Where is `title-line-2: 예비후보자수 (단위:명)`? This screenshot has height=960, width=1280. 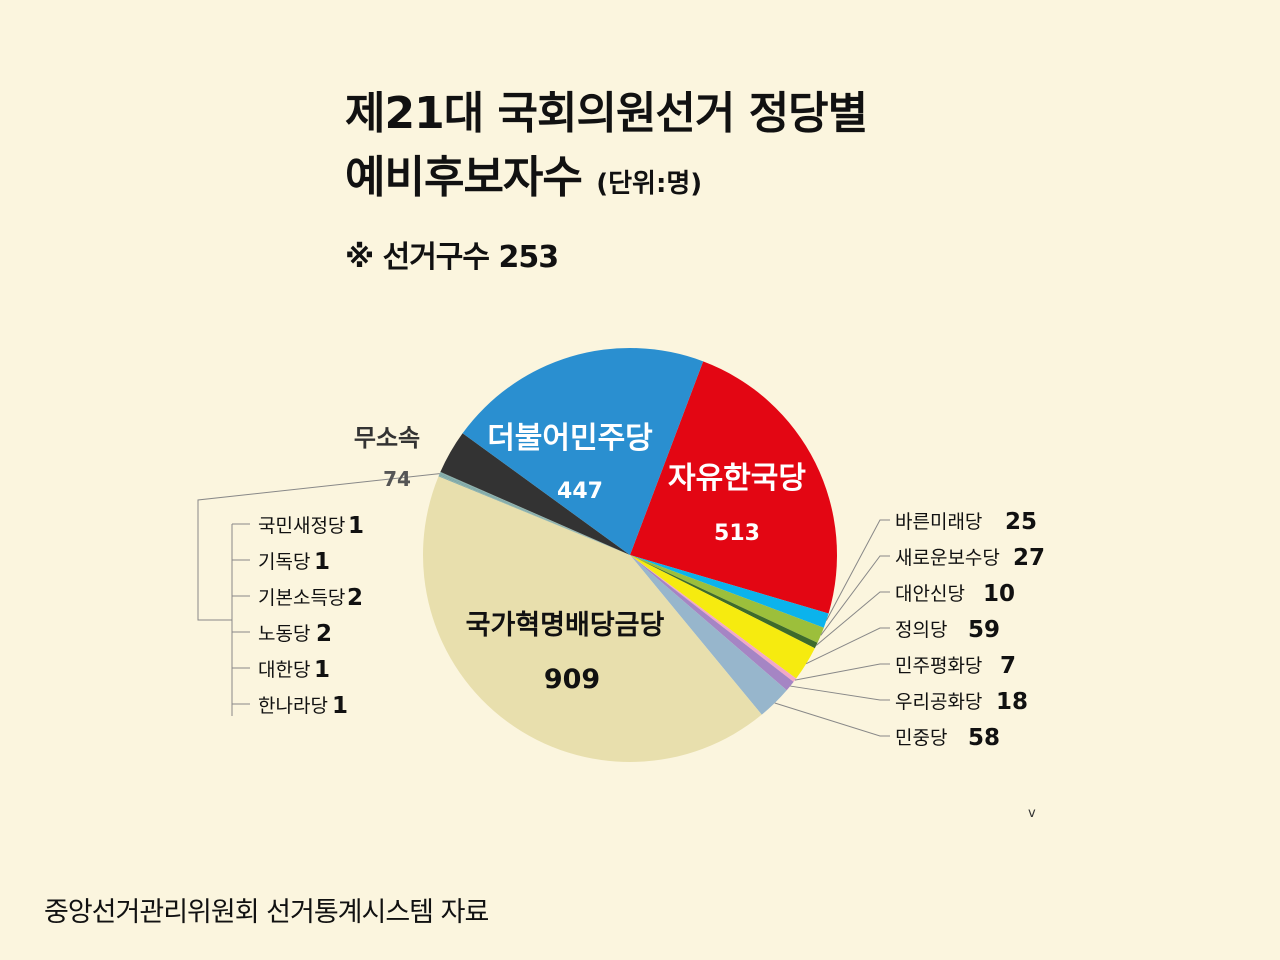 title-line-2: 예비후보자수 (단위:명) is located at coordinates (606, 181).